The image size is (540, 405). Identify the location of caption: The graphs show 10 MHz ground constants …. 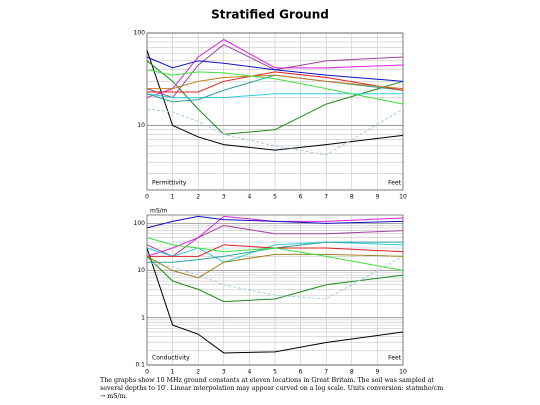
(272, 388).